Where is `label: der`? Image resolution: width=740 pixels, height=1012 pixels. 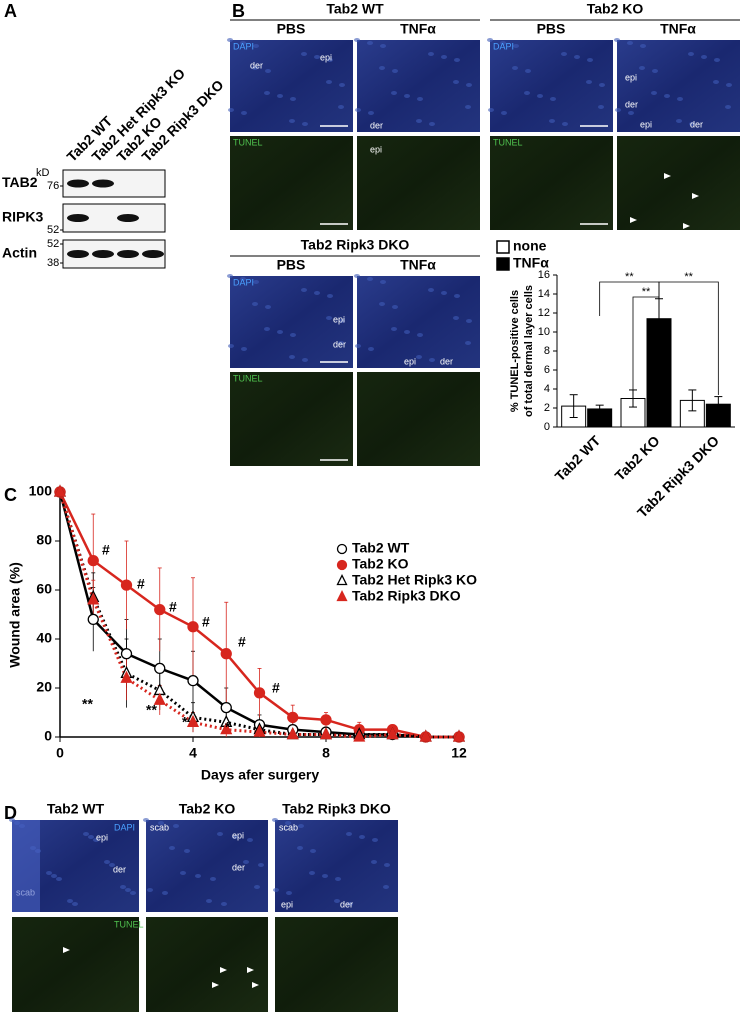
label: der is located at coordinates (238, 867).